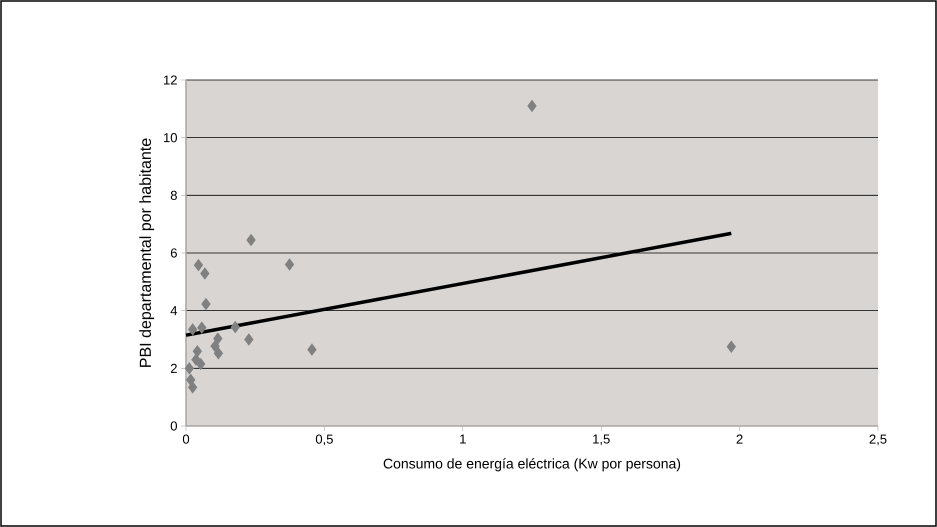  I want to click on x-tick-label: 0, so click(186, 439).